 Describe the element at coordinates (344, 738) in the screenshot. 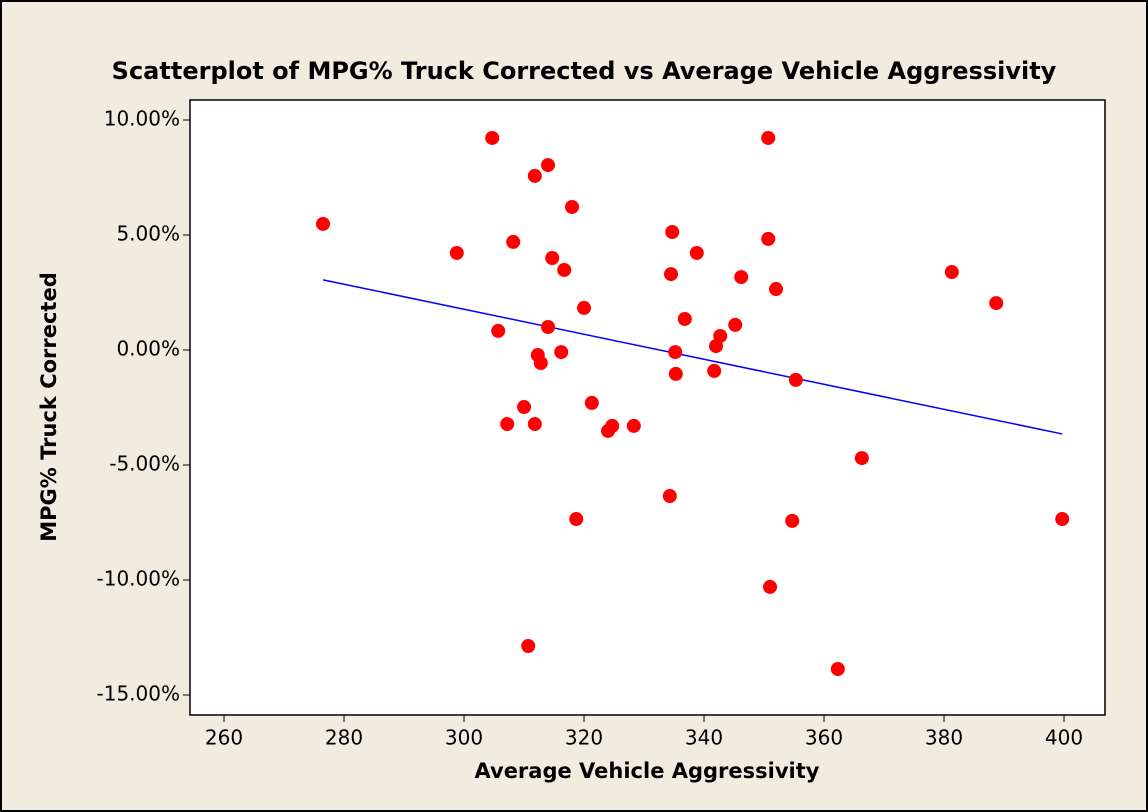

I see `x-tick-label: 280` at that location.